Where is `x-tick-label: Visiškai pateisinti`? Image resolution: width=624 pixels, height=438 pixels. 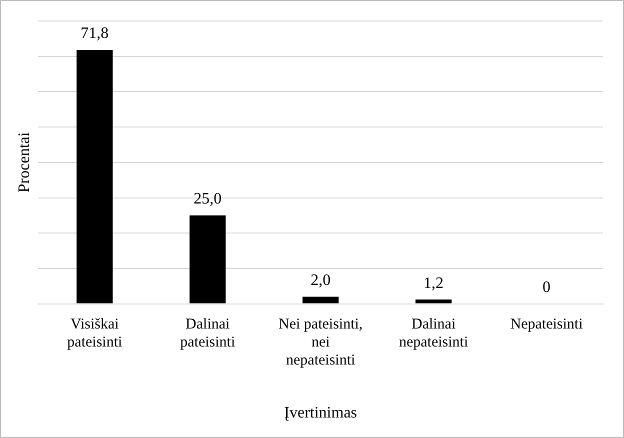 x-tick-label: Visiškai pateisinti is located at coordinates (94, 333).